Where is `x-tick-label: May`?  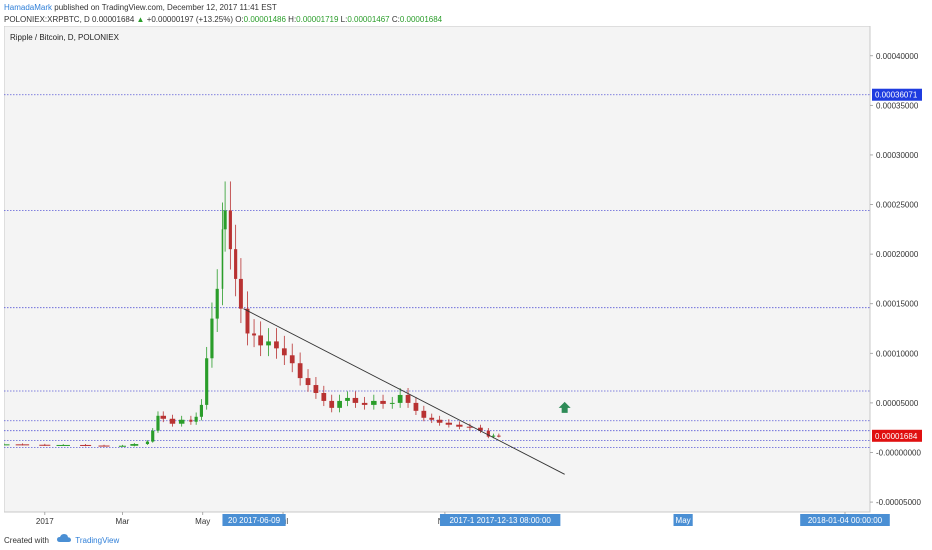 x-tick-label: May is located at coordinates (202, 521).